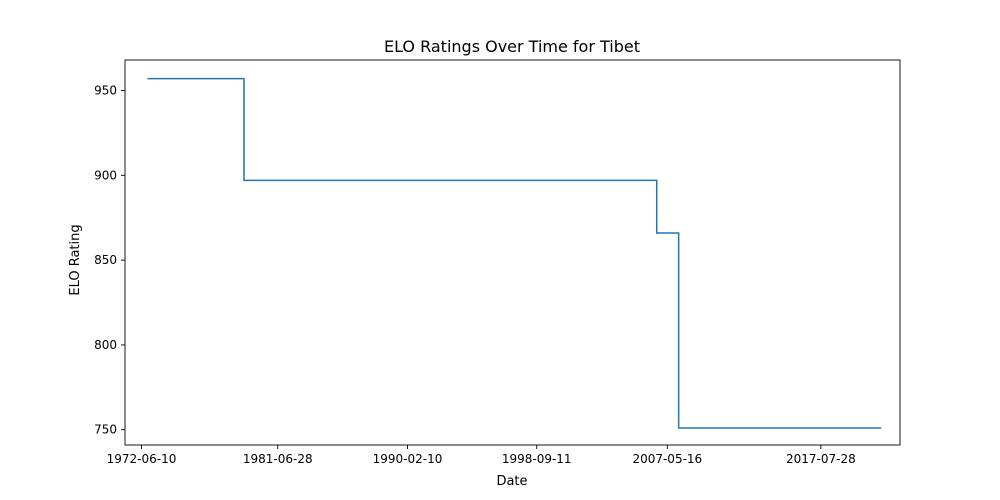 The image size is (1000, 500). Describe the element at coordinates (105, 345) in the screenshot. I see `y-tick-label: 800` at that location.